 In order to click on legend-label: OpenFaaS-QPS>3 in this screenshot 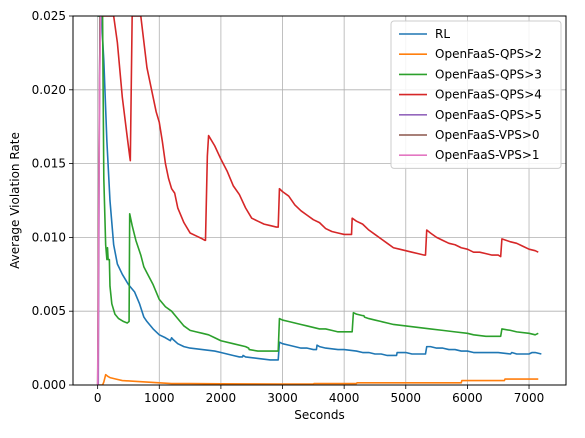, I will do `click(488, 74)`.